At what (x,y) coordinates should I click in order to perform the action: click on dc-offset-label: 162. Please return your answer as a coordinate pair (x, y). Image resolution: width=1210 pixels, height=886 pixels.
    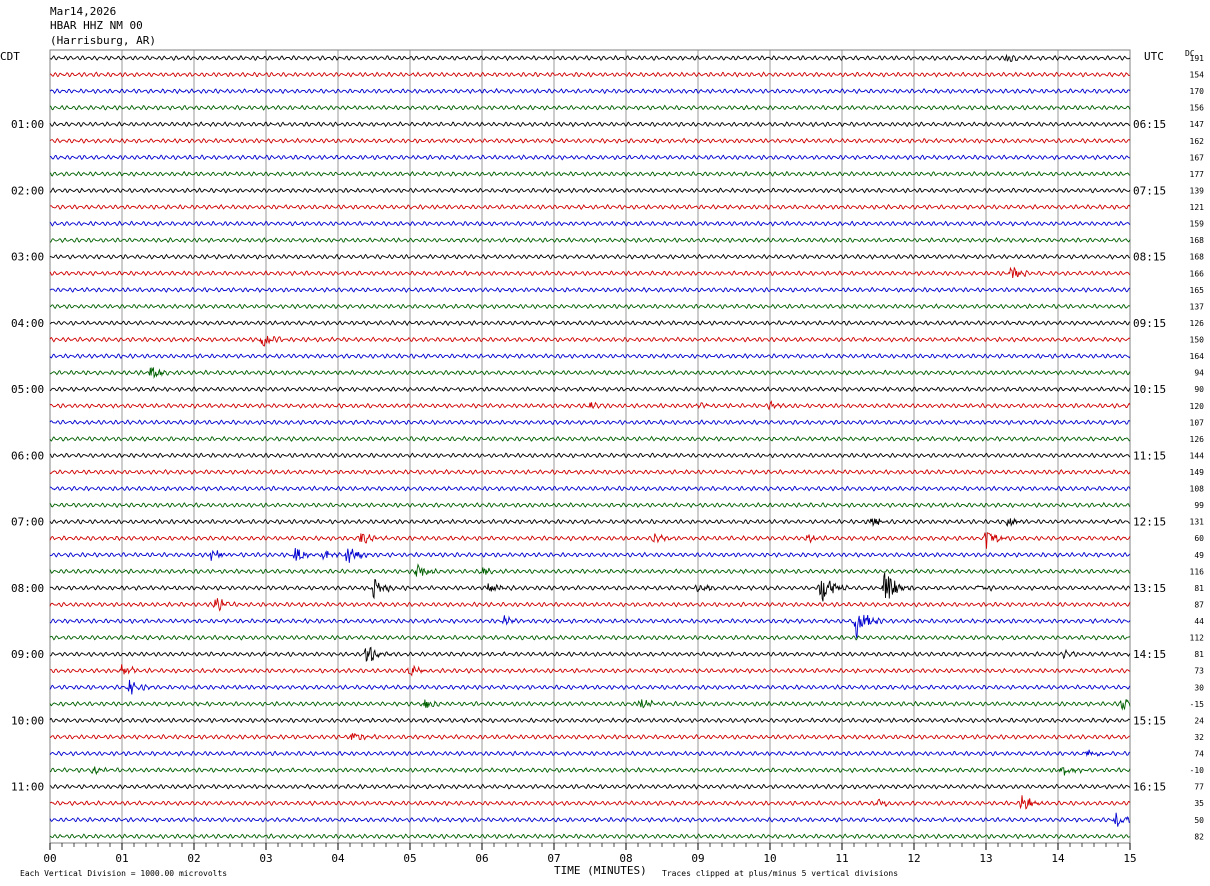
    Looking at the image, I should click on (1197, 141).